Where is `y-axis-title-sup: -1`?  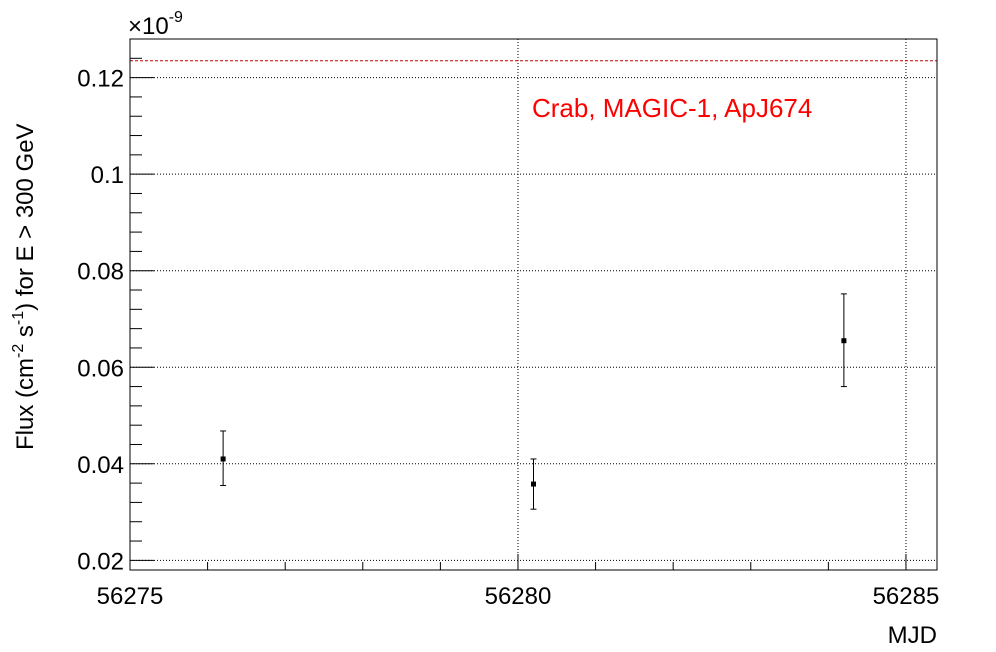
y-axis-title-sup: -1 is located at coordinates (18, 318).